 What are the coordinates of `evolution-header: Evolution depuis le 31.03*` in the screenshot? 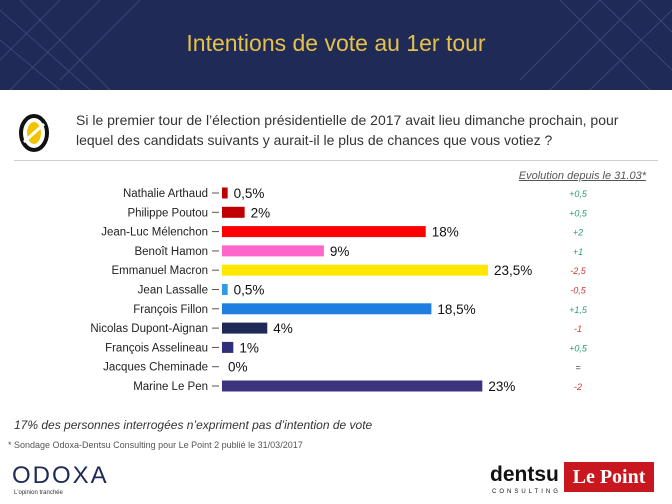 It's located at (582, 176).